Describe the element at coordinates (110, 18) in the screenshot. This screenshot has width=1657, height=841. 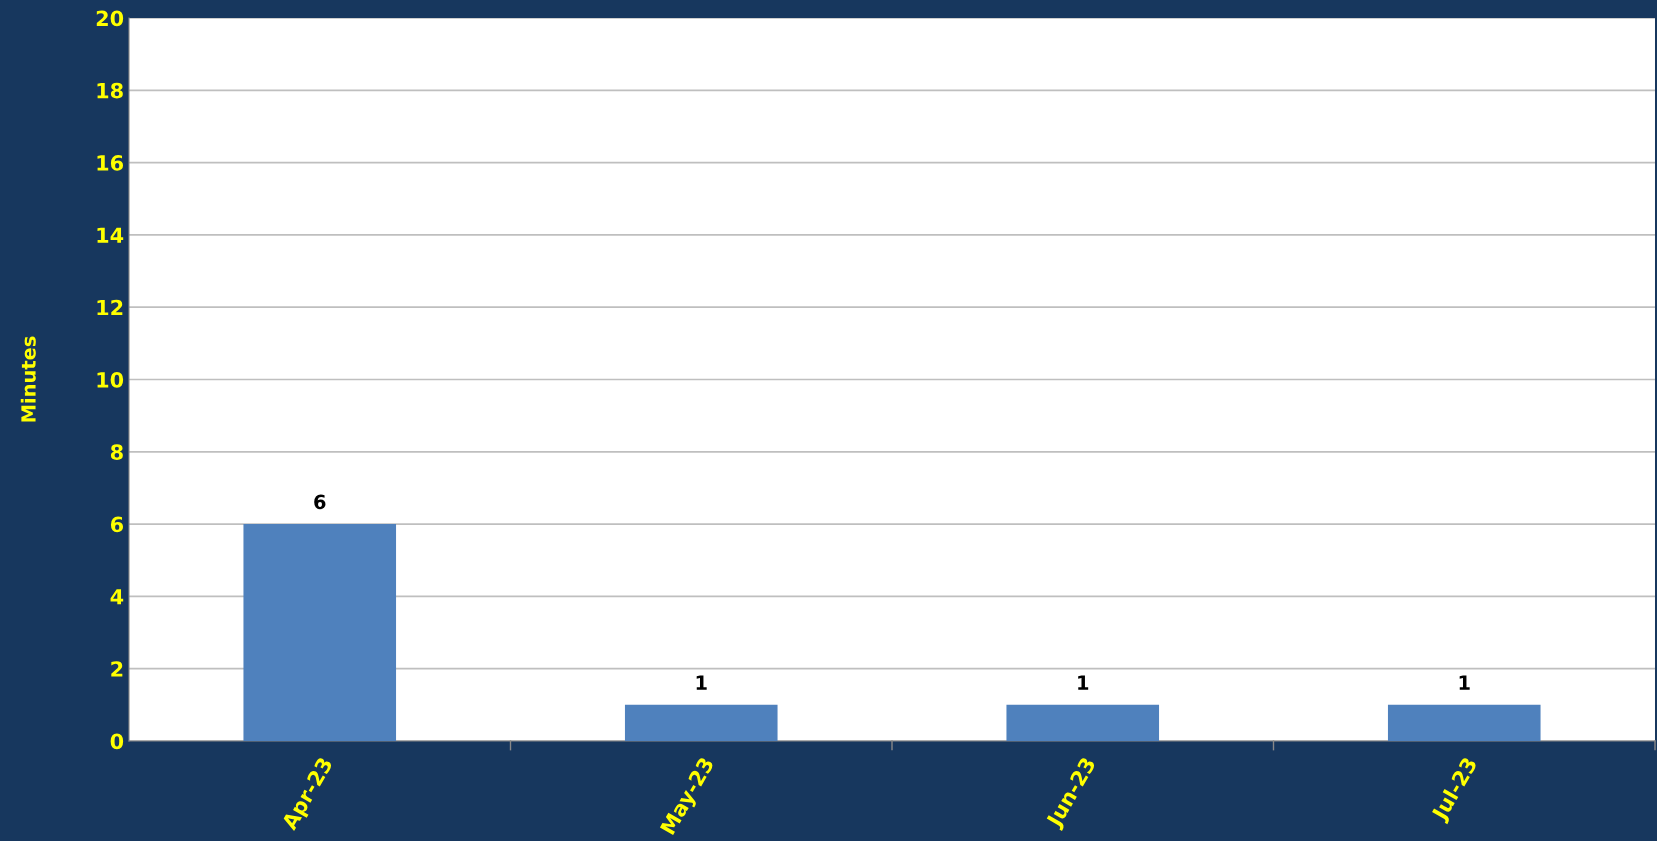
I see `y-tick-label: 20` at that location.